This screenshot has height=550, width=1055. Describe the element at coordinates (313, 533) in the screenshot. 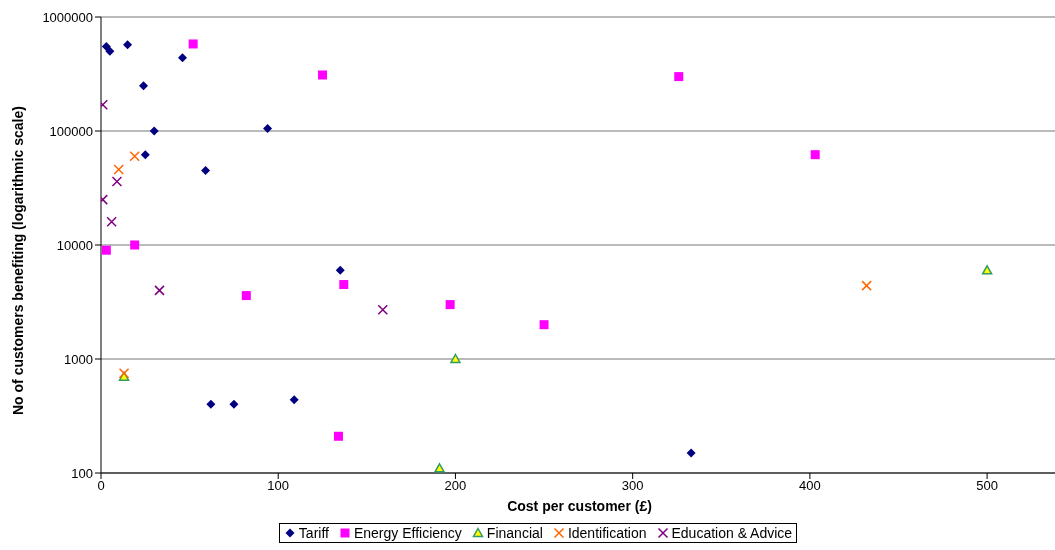

I see `legend-label: Tariff` at that location.